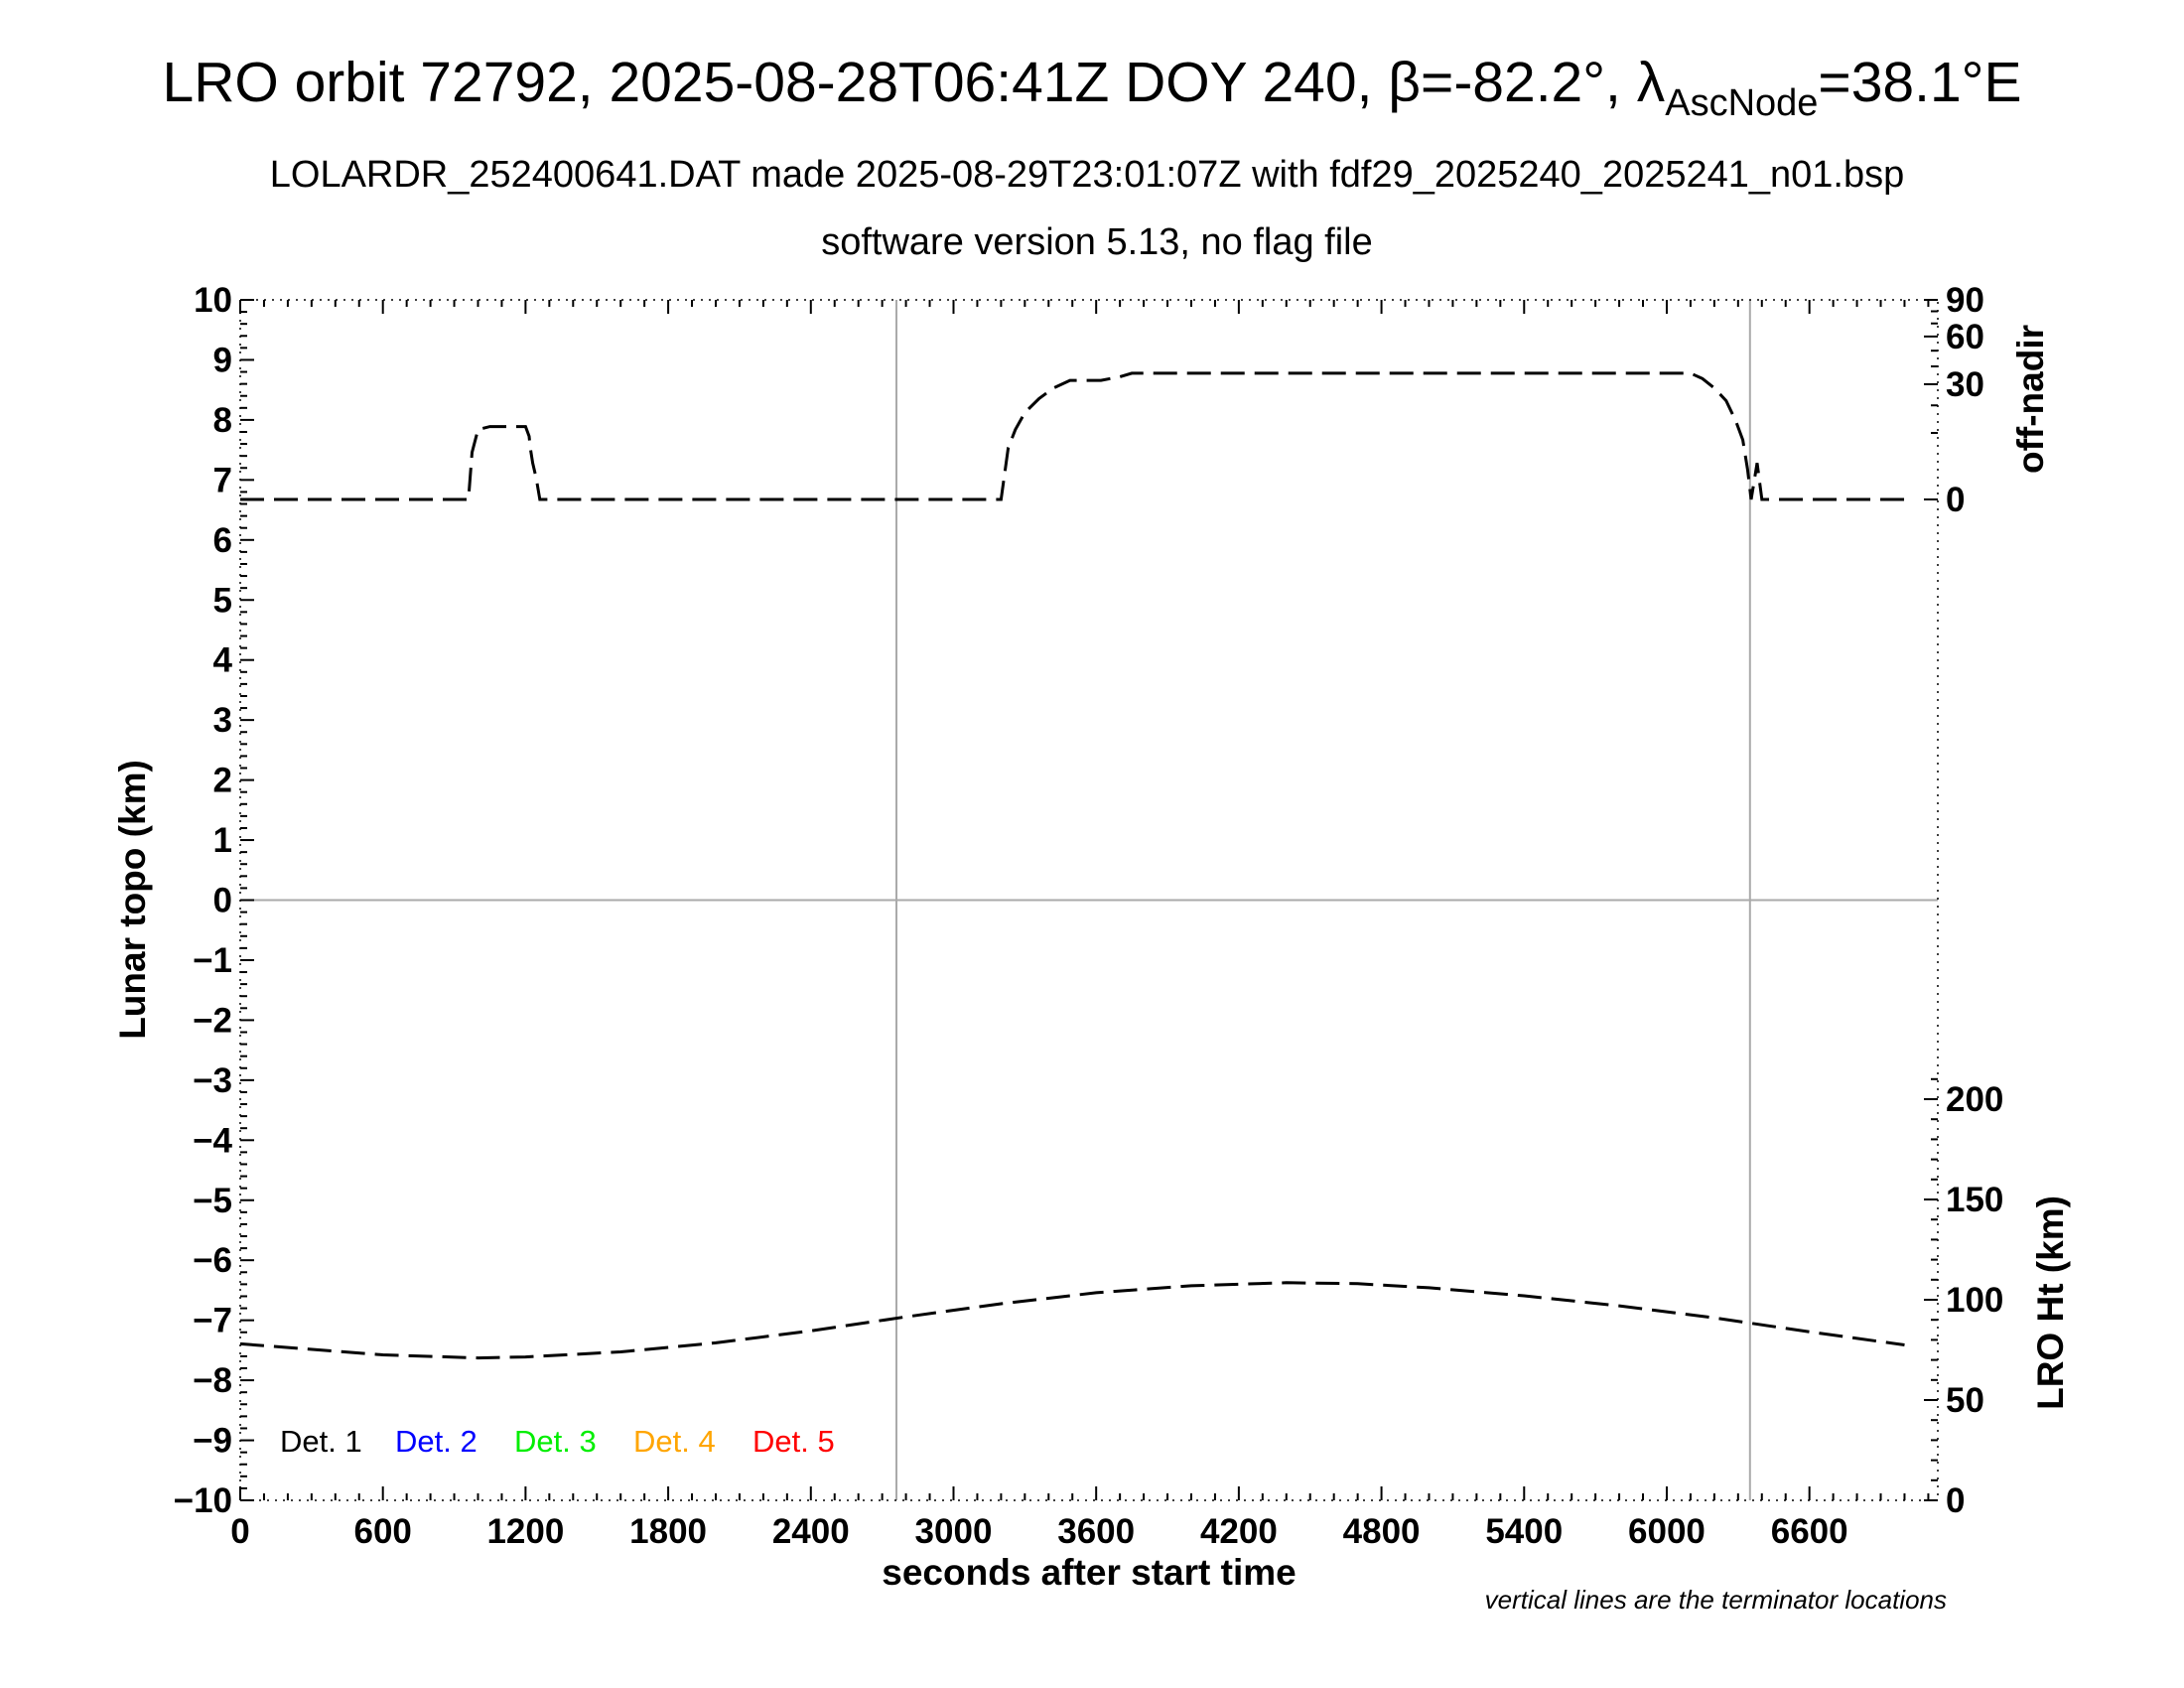 Image resolution: width=2184 pixels, height=1688 pixels. Describe the element at coordinates (222, 901) in the screenshot. I see `y-tick-label: 0` at that location.